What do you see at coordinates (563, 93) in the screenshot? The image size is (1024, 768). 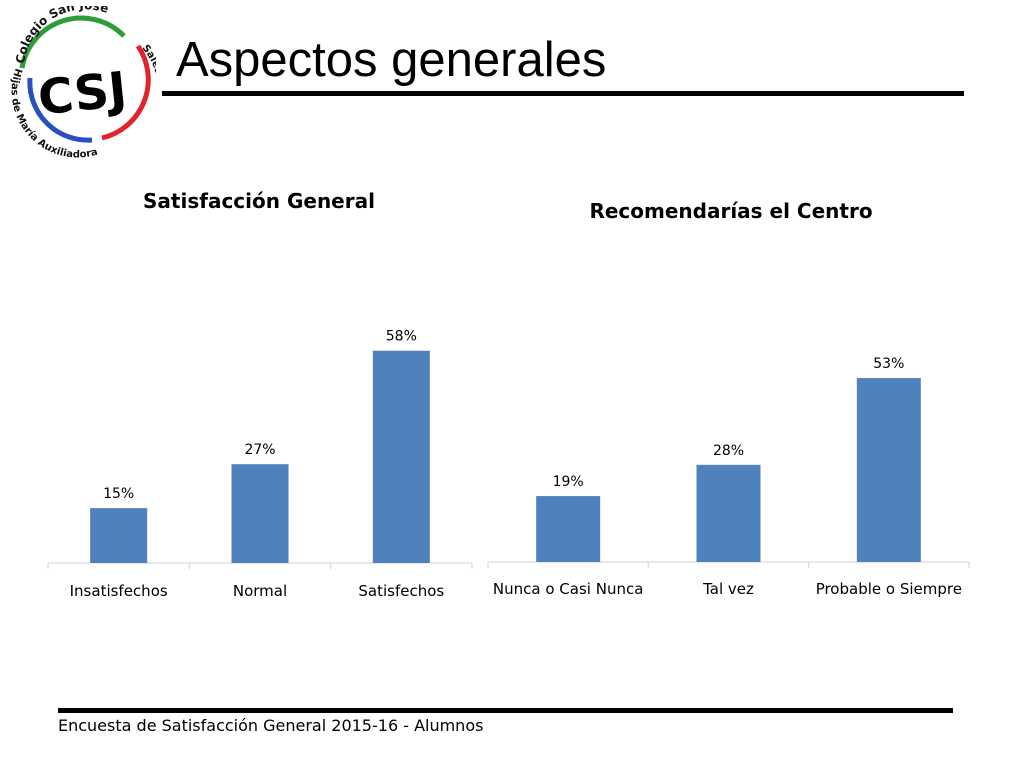 I see `title-divider` at bounding box center [563, 93].